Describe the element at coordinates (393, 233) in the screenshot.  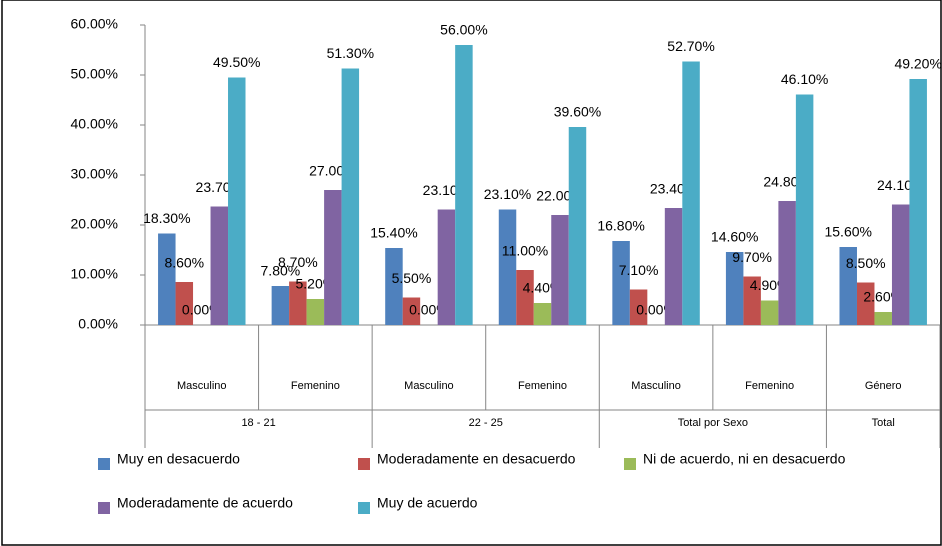
I see `value-label: 15.40%` at that location.